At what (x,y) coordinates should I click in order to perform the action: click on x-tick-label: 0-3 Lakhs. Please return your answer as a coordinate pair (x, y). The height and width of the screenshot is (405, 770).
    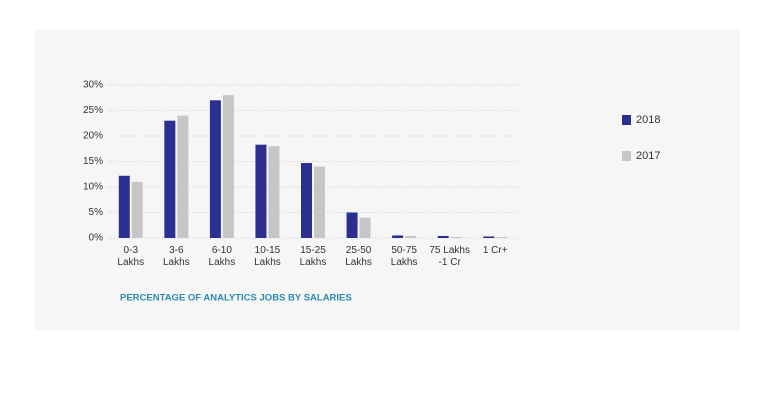
    Looking at the image, I should click on (130, 256).